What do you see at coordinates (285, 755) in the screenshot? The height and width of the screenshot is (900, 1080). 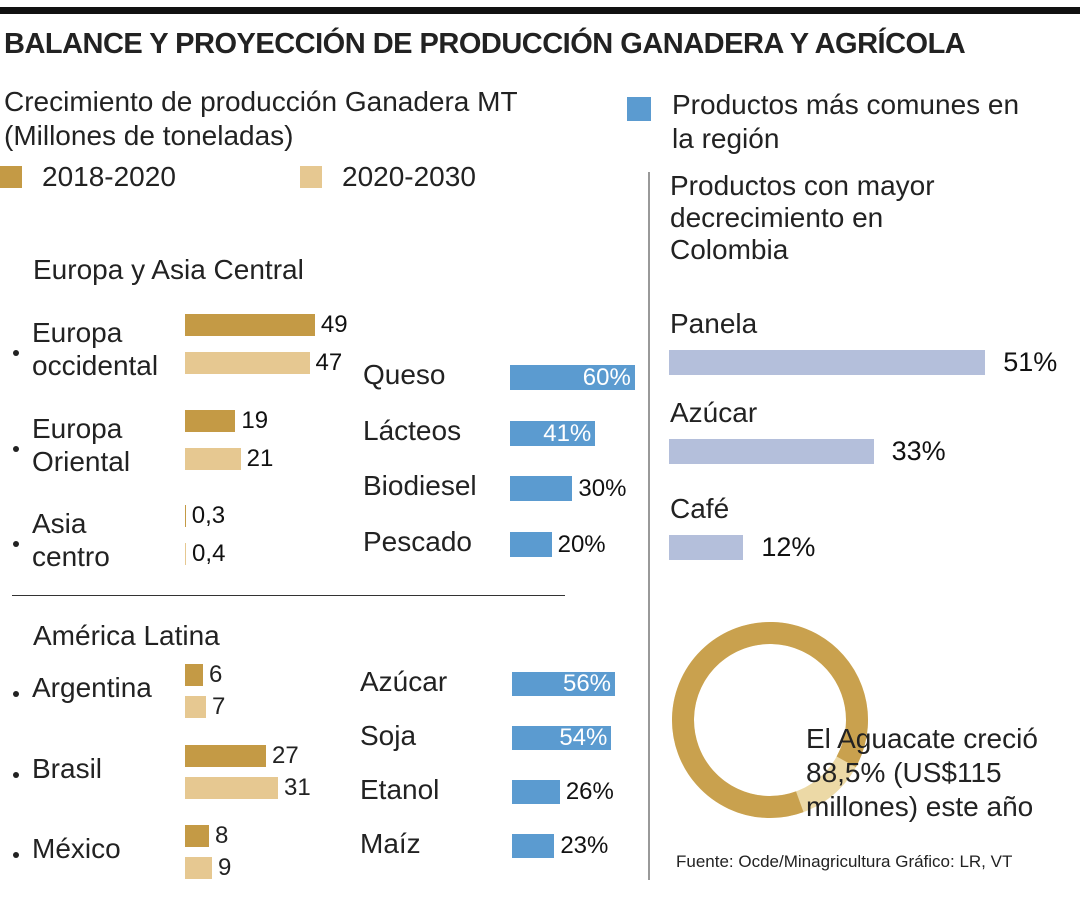 I see `value-label: 27` at bounding box center [285, 755].